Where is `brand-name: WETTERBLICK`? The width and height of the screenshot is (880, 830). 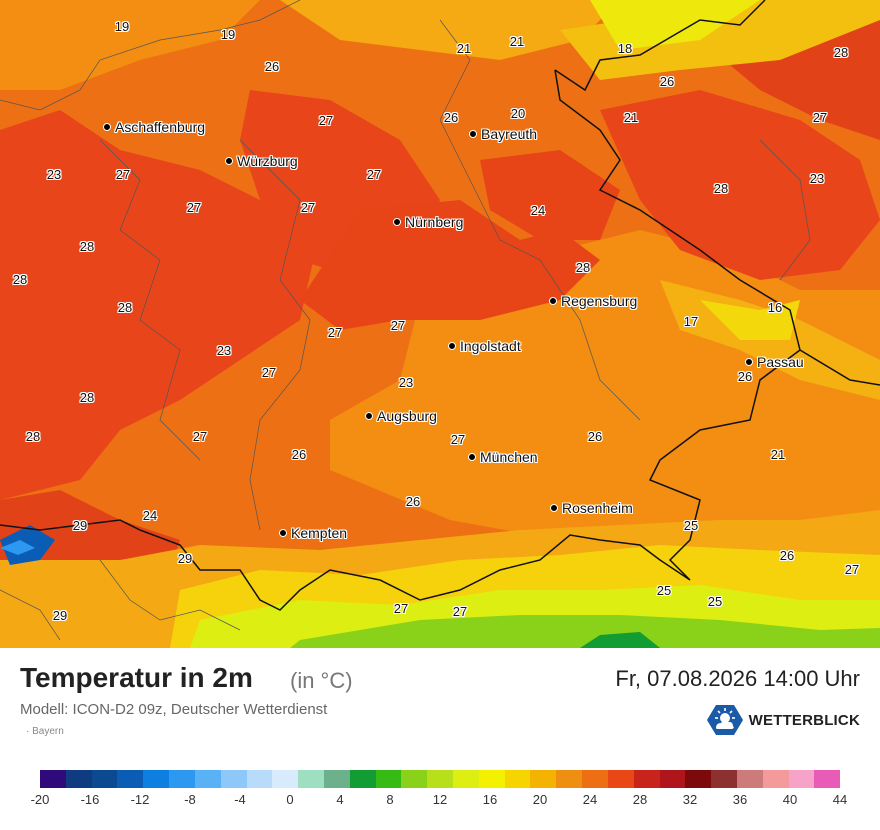 brand-name: WETTERBLICK is located at coordinates (804, 720).